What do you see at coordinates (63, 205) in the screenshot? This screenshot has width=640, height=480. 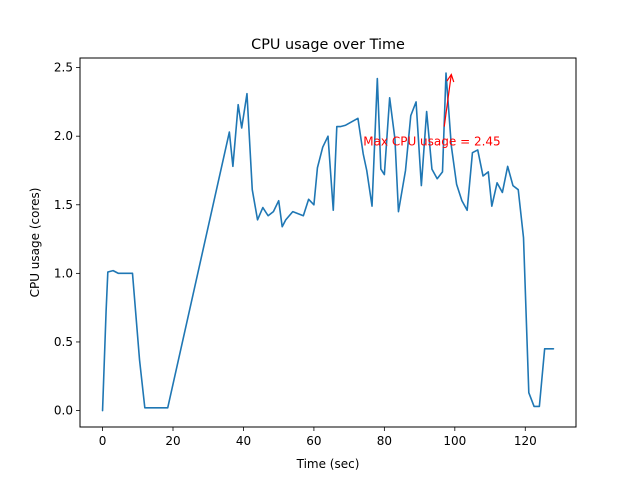 I see `y-tick-label: 1.5` at bounding box center [63, 205].